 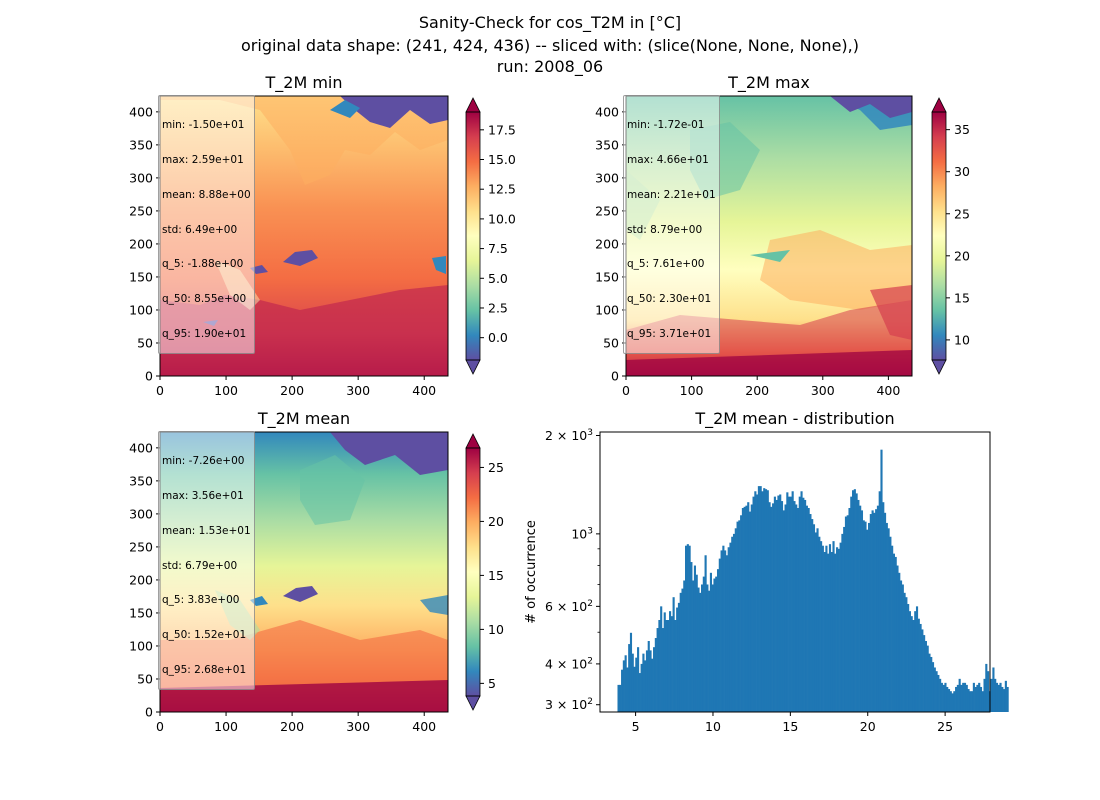 What do you see at coordinates (569, 606) in the screenshot?
I see `y-tick-label: 6 × 102` at bounding box center [569, 606].